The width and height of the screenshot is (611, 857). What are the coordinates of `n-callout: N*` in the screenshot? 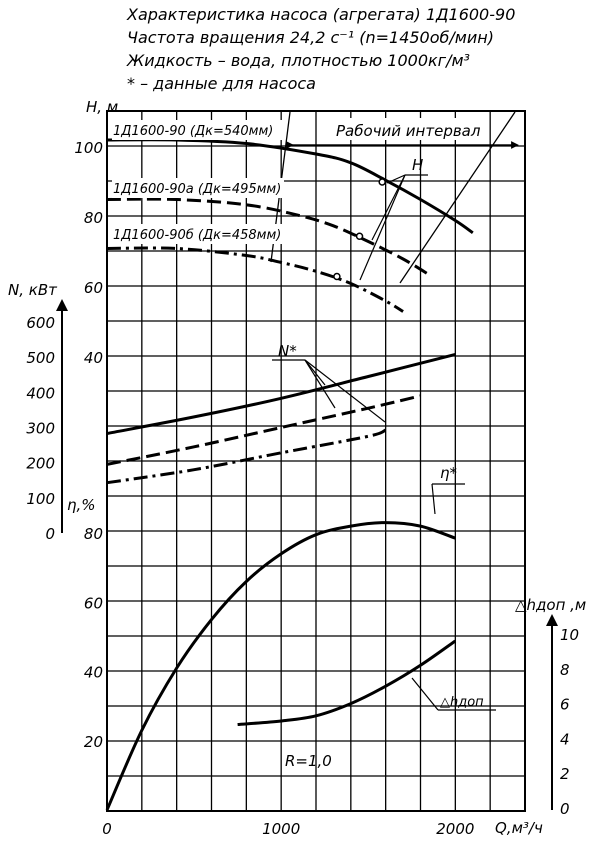 It's located at (329, 382).